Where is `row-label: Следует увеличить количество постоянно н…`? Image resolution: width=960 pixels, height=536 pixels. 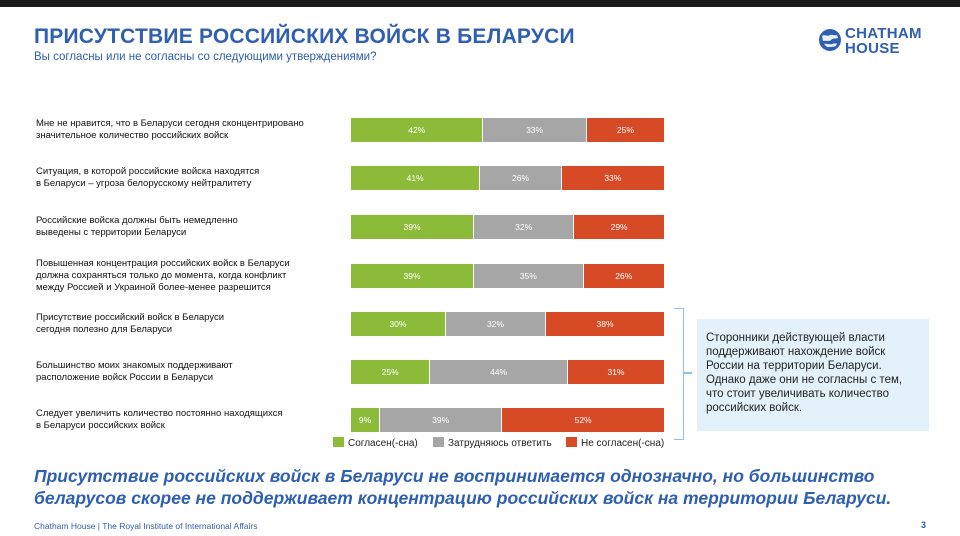
row-label: Следует увеличить количество постоянно н… is located at coordinates (186, 420).